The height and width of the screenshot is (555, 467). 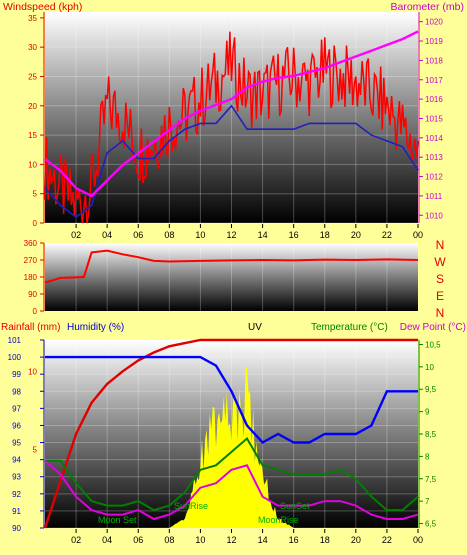 I want to click on windspeed-tick-label: 35, so click(x=32, y=18).